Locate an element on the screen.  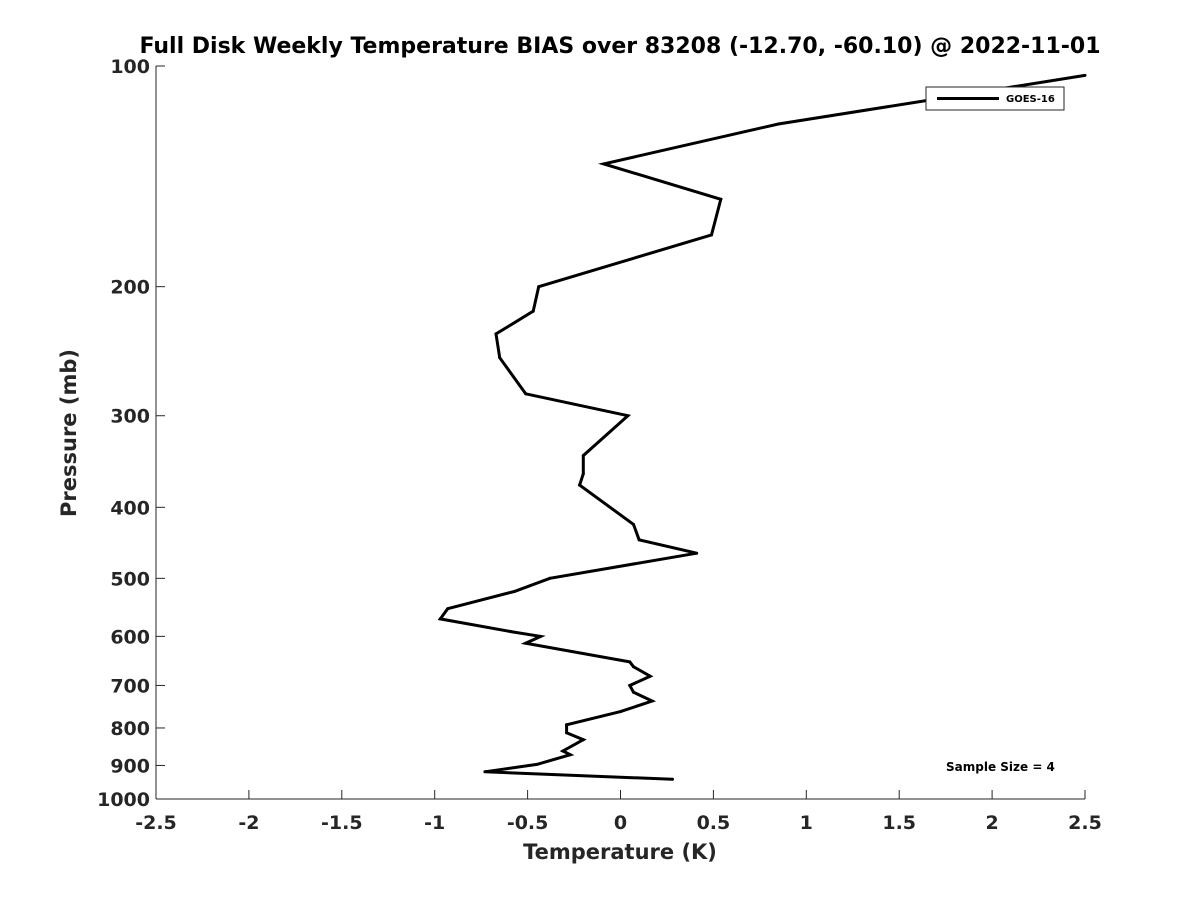
x-tick-label: 0.5 is located at coordinates (714, 823).